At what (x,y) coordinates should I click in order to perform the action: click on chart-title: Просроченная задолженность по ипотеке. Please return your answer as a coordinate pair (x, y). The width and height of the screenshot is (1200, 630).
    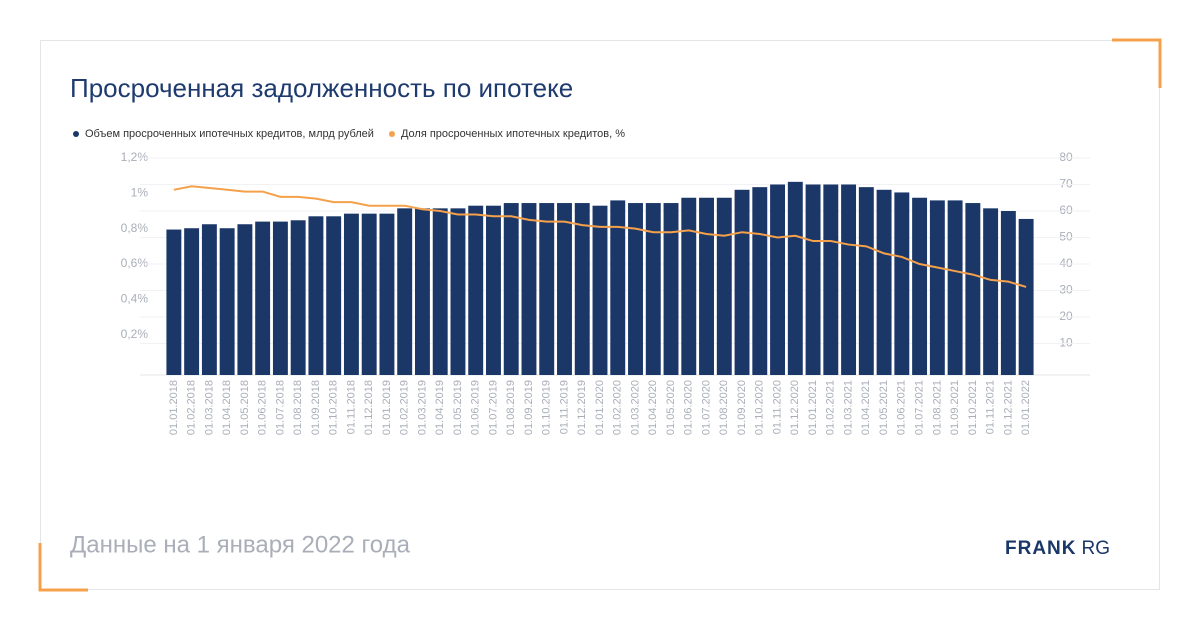
    Looking at the image, I should click on (321, 88).